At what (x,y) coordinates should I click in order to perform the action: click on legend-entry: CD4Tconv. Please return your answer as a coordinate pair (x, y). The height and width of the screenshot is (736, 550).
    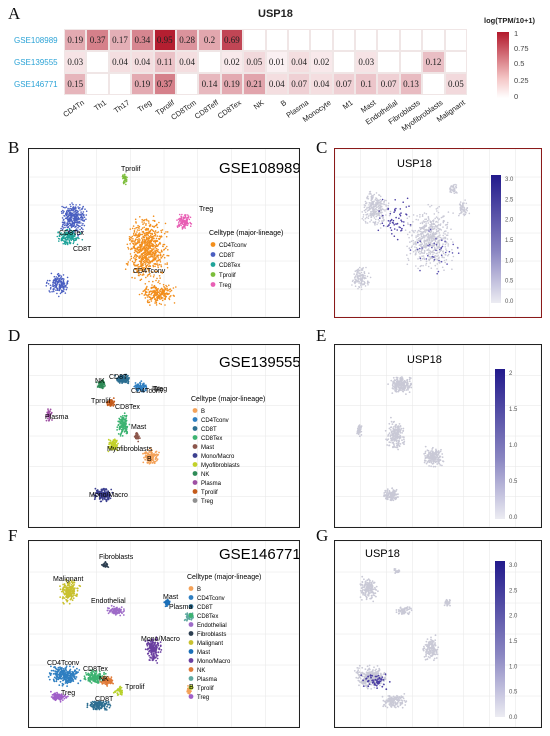
    Looking at the image, I should click on (215, 421).